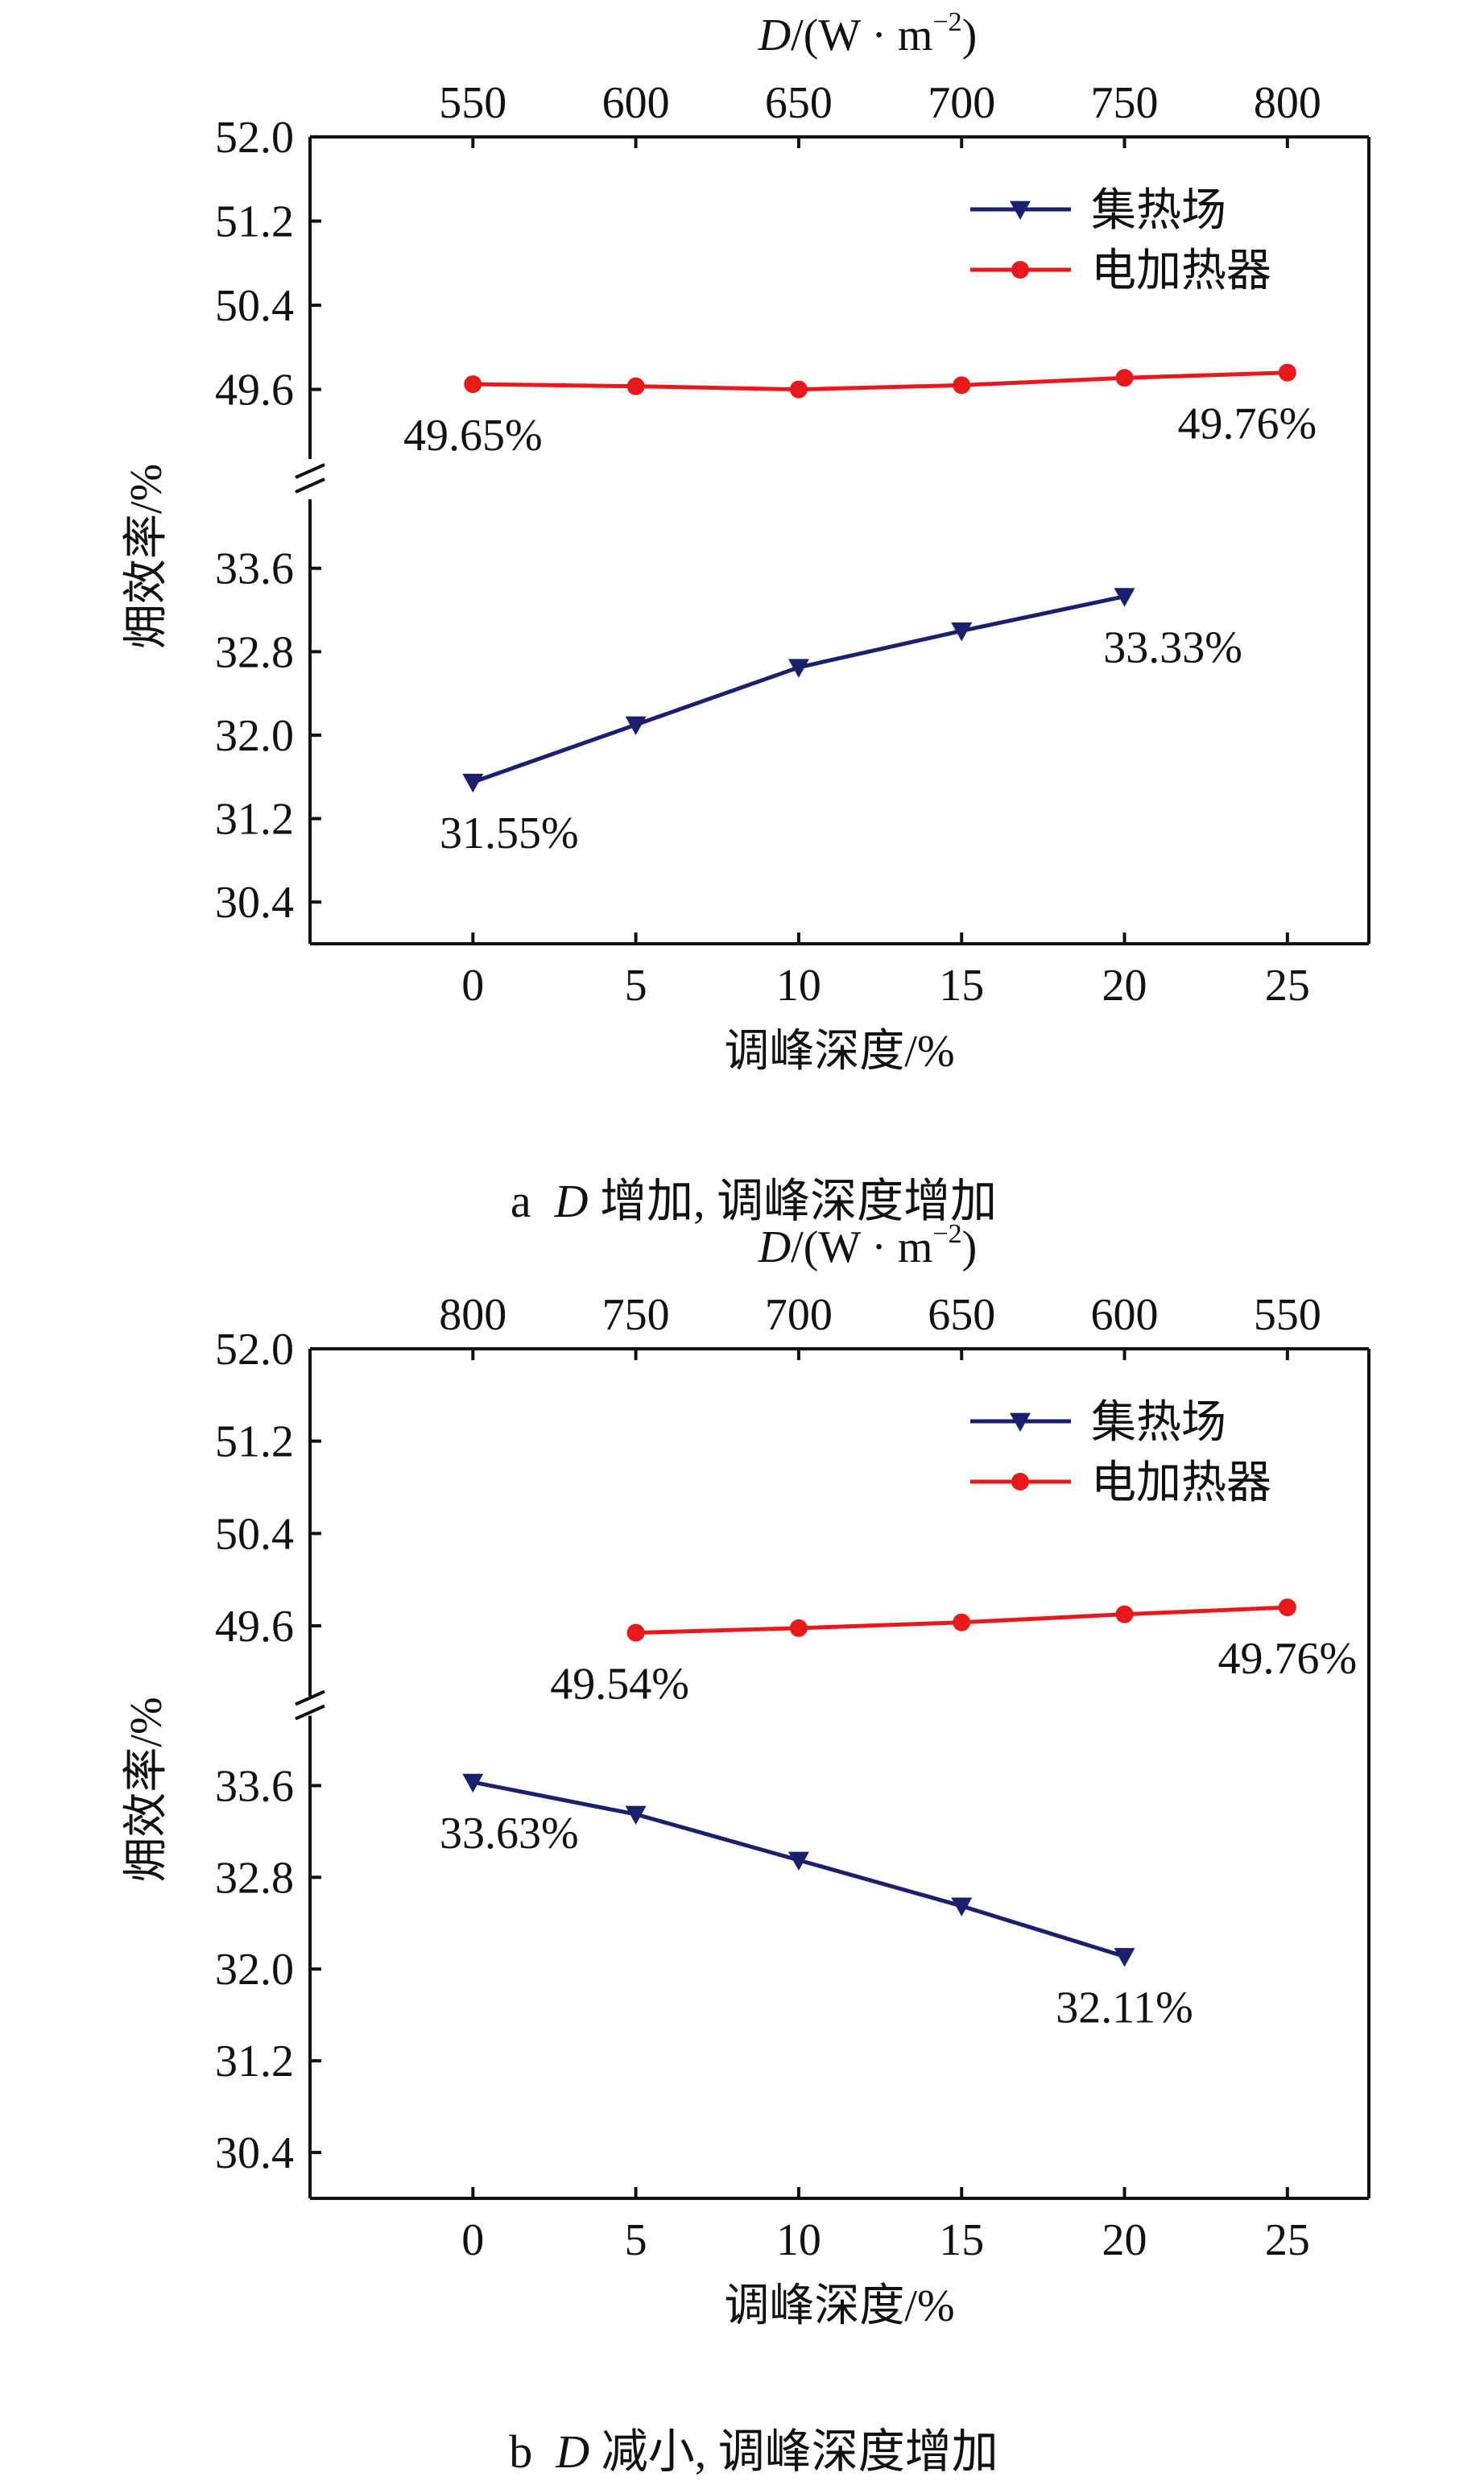 This screenshot has width=1484, height=2481. I want to click on data-label: 33.33%, so click(1172, 648).